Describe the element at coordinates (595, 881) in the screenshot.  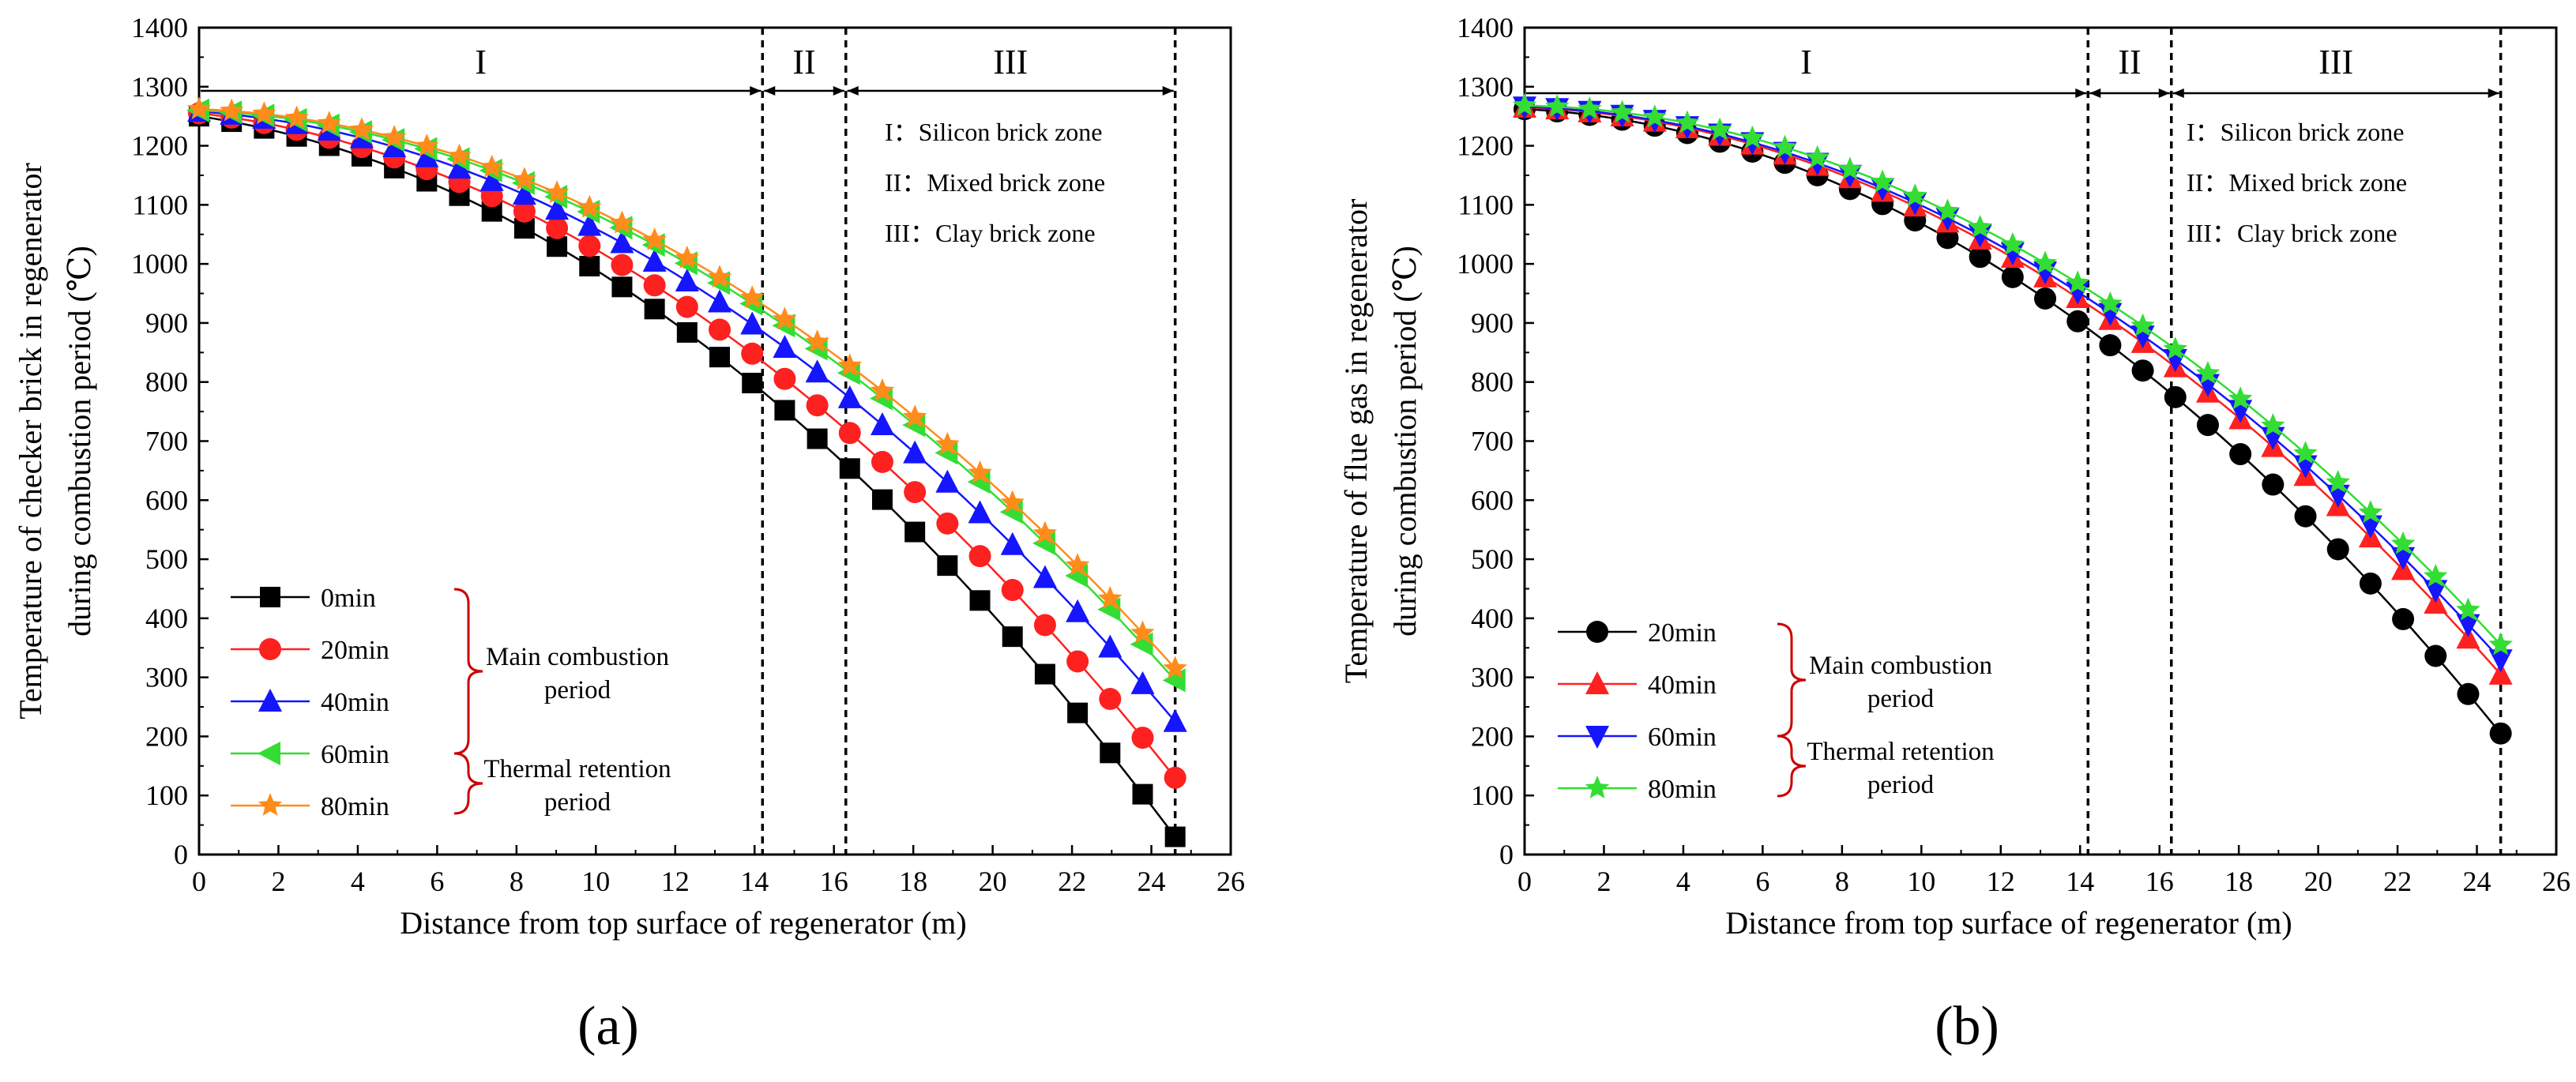
I see `x-tick-label: 10` at that location.